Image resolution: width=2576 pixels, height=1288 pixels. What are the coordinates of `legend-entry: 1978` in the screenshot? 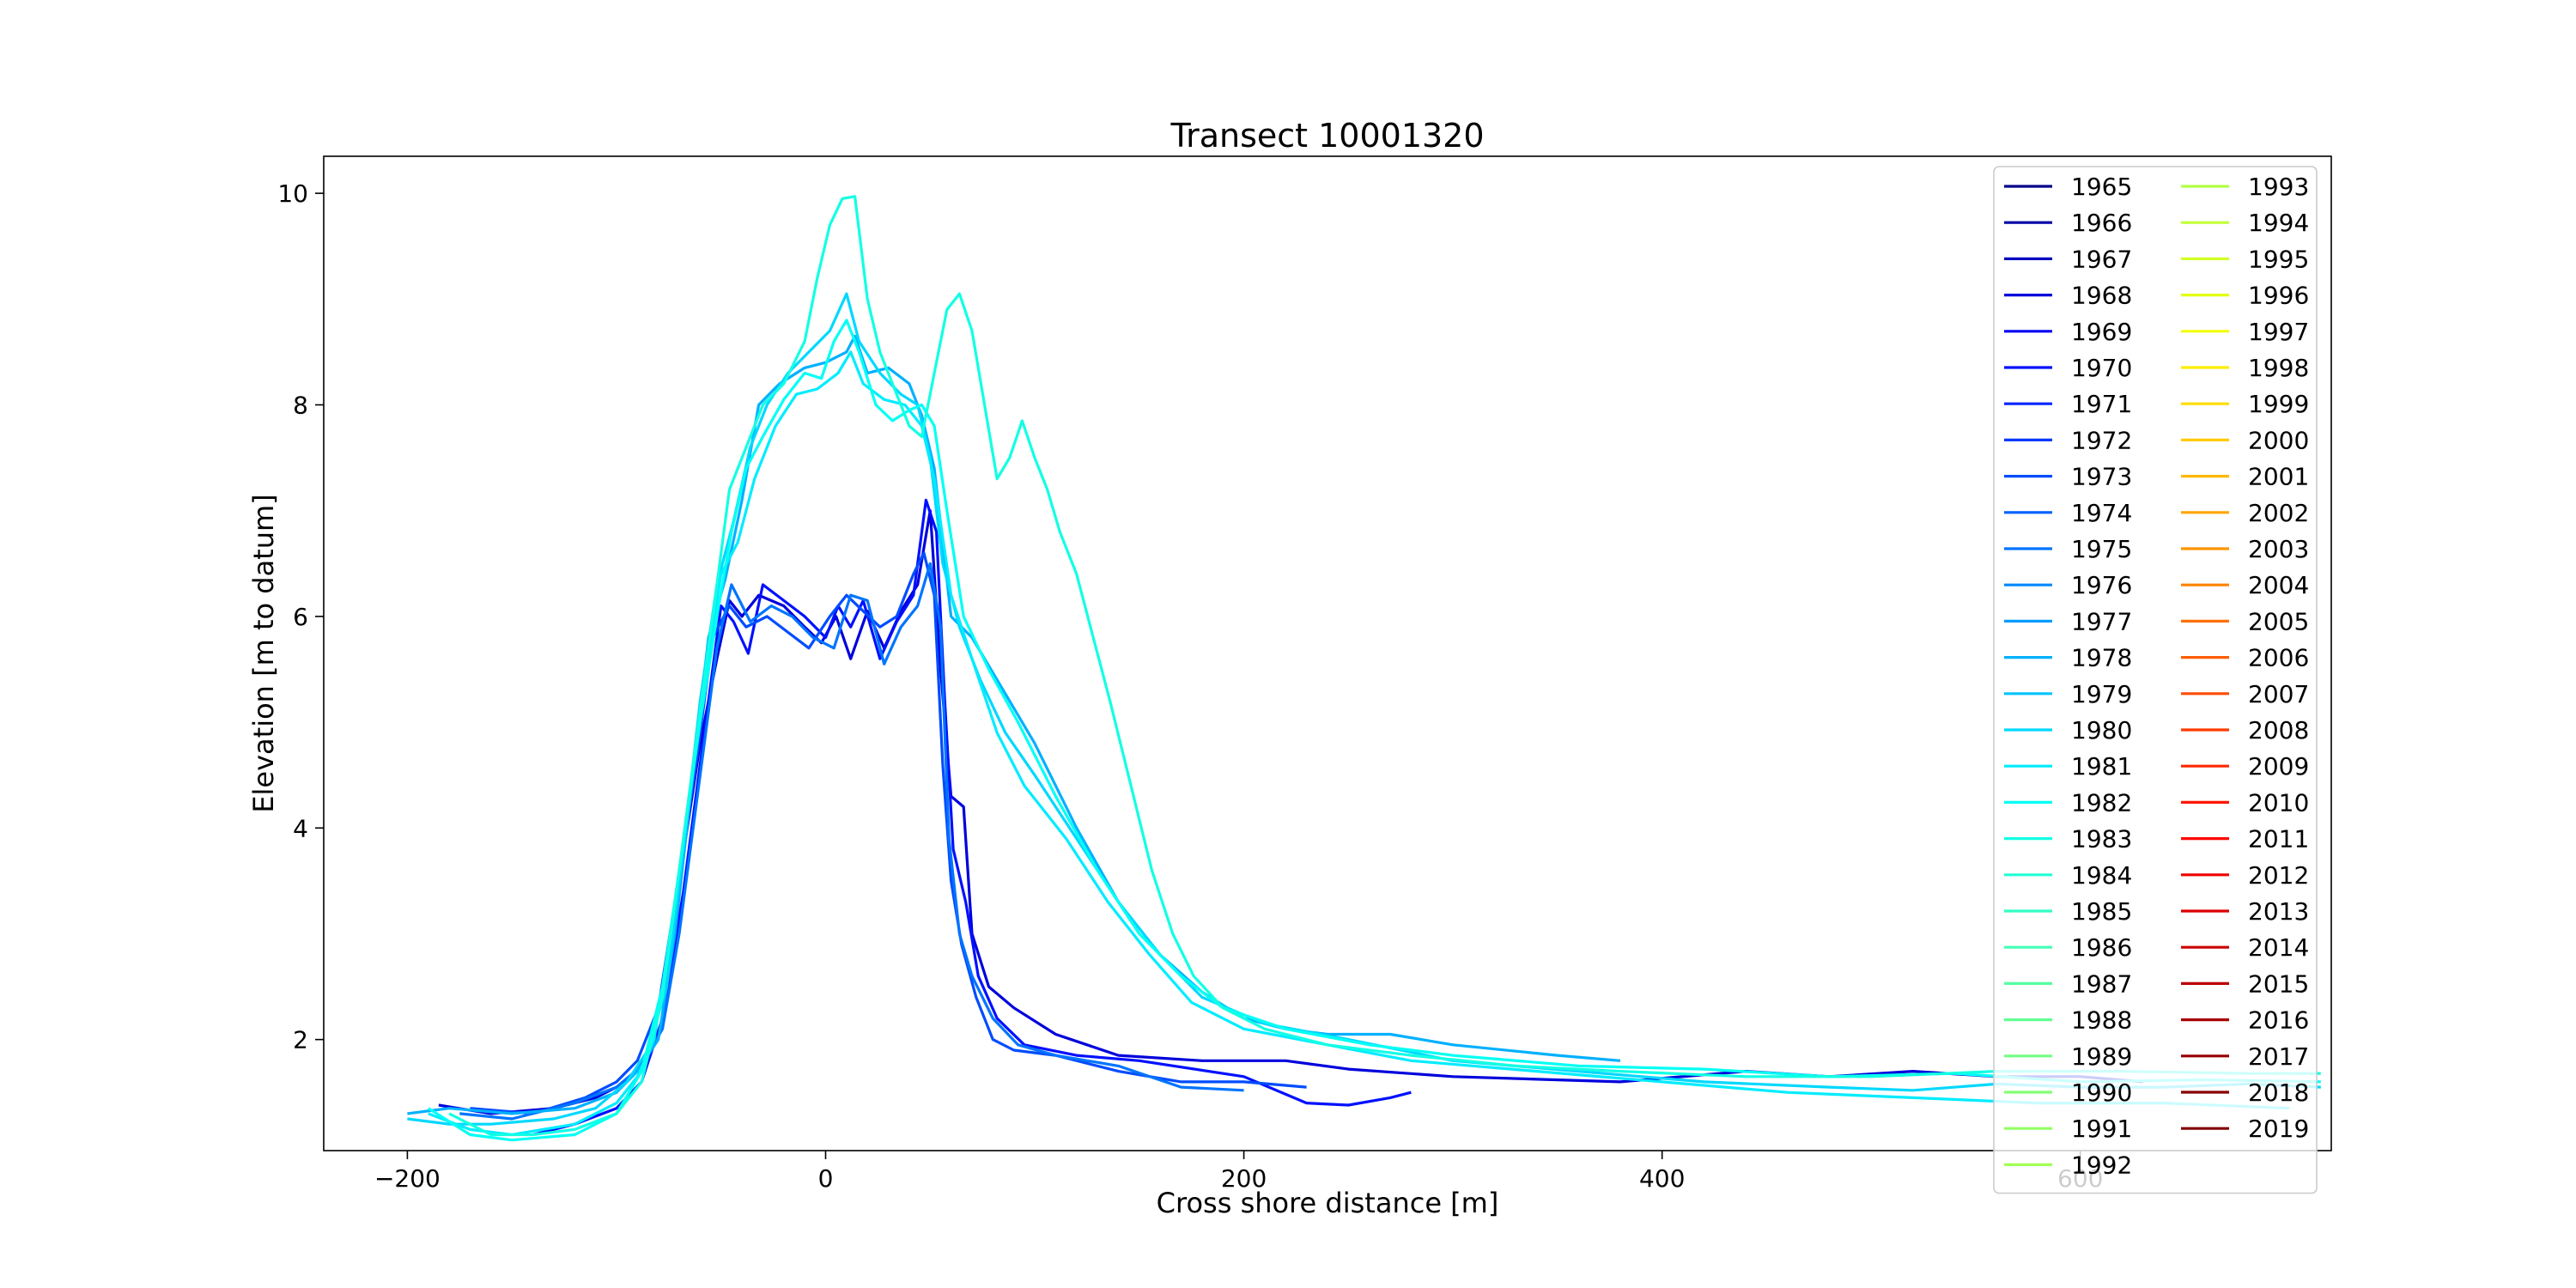 It's located at (2068, 658).